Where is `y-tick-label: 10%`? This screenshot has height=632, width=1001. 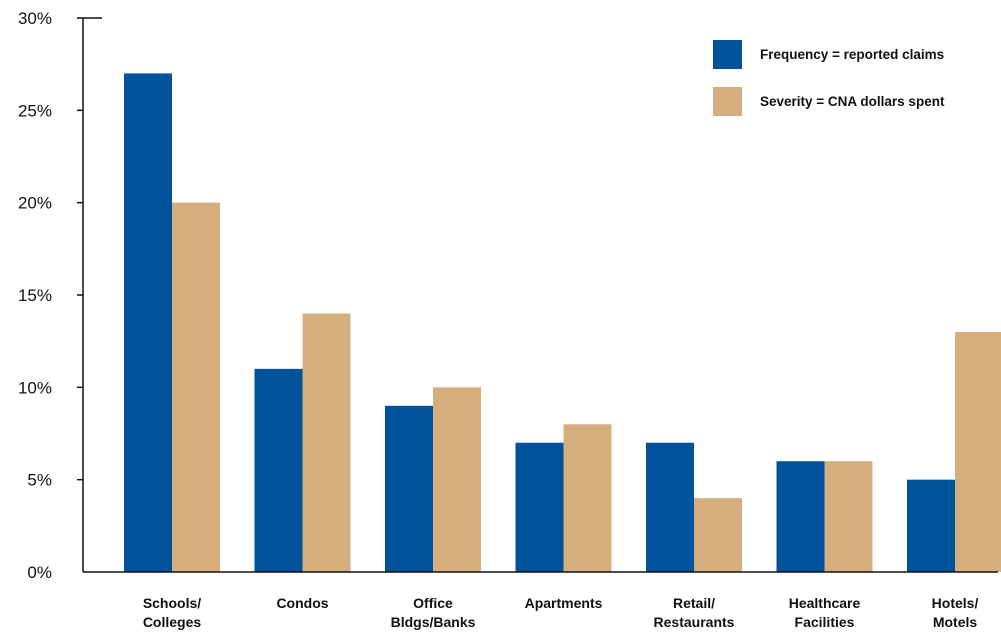 y-tick-label: 10% is located at coordinates (35, 387).